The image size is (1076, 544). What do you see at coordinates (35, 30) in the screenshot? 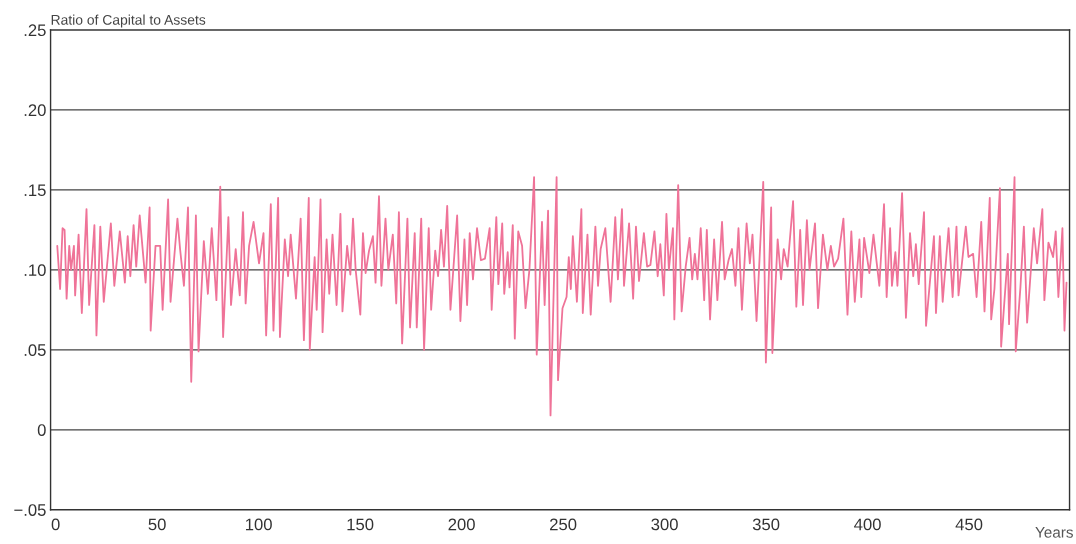
I see `y-tick-label: .25` at bounding box center [35, 30].